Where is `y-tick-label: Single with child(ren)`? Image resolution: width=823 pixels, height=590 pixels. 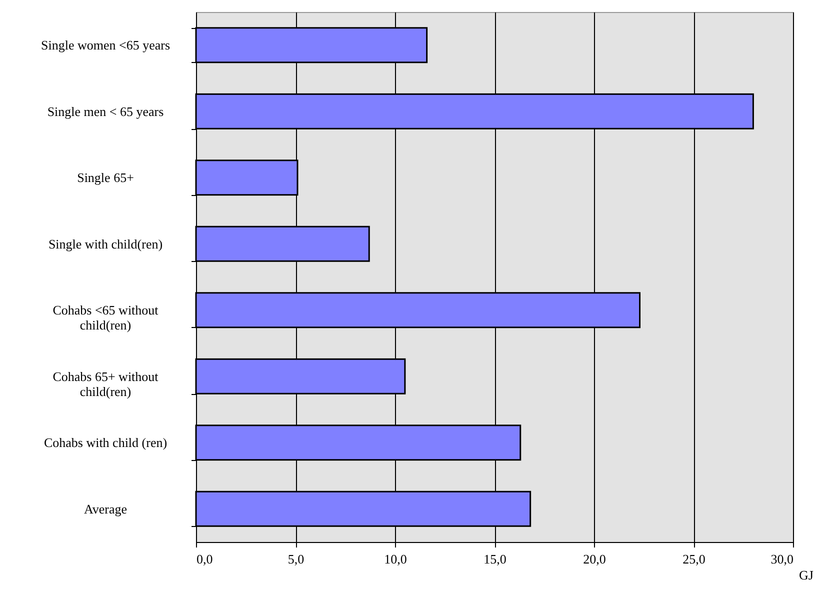 y-tick-label: Single with child(ren) is located at coordinates (105, 244).